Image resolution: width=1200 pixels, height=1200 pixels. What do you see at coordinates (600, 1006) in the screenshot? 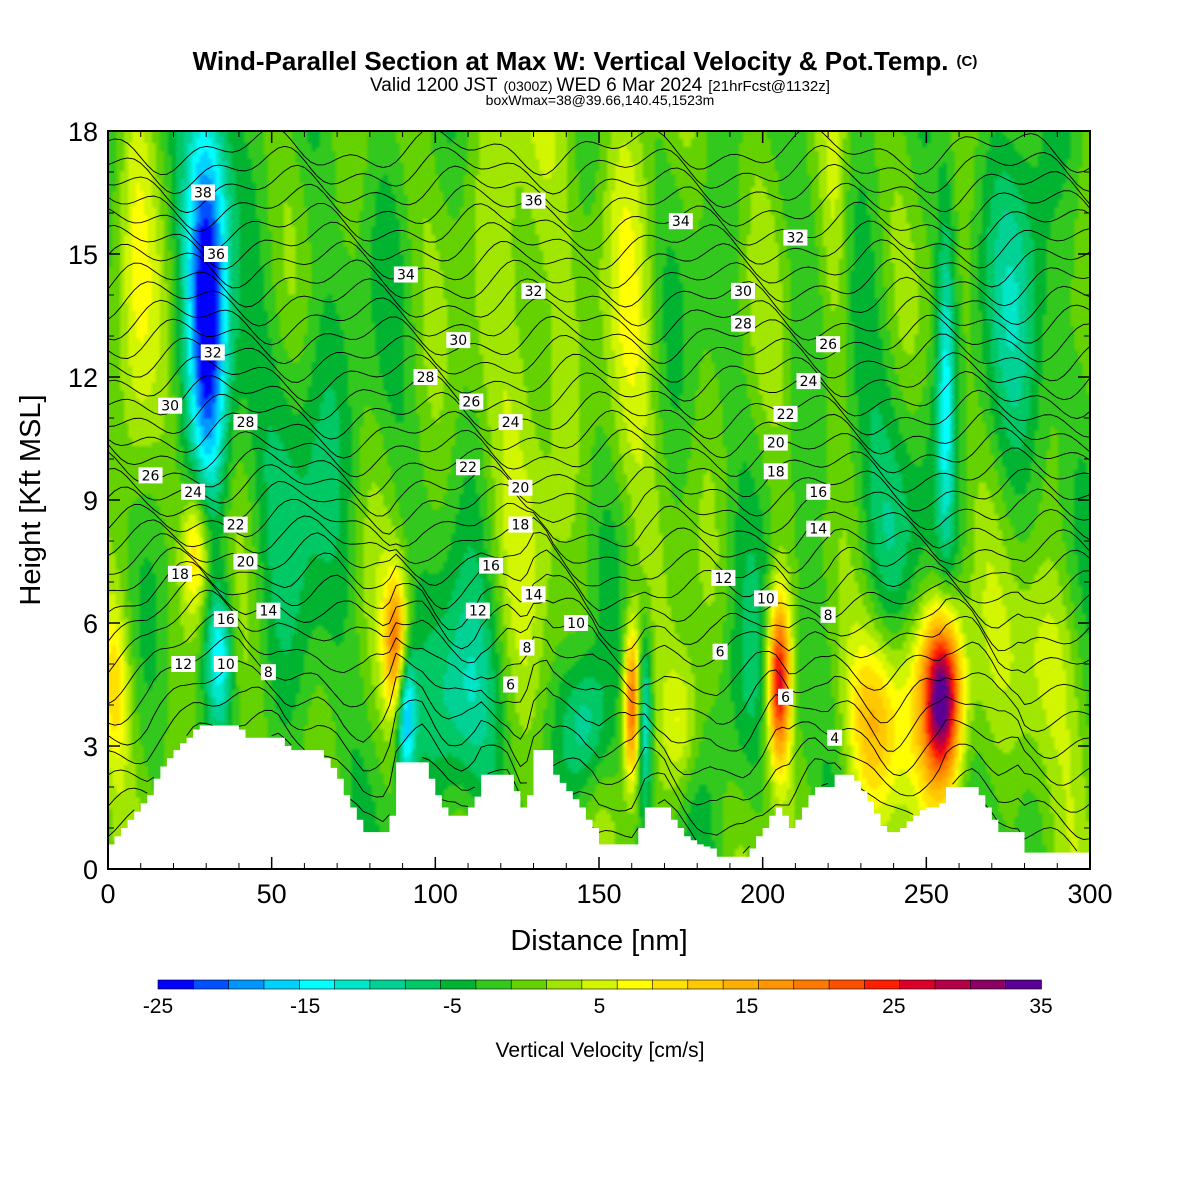
I see `colorbar-tick-label: 5` at bounding box center [600, 1006].